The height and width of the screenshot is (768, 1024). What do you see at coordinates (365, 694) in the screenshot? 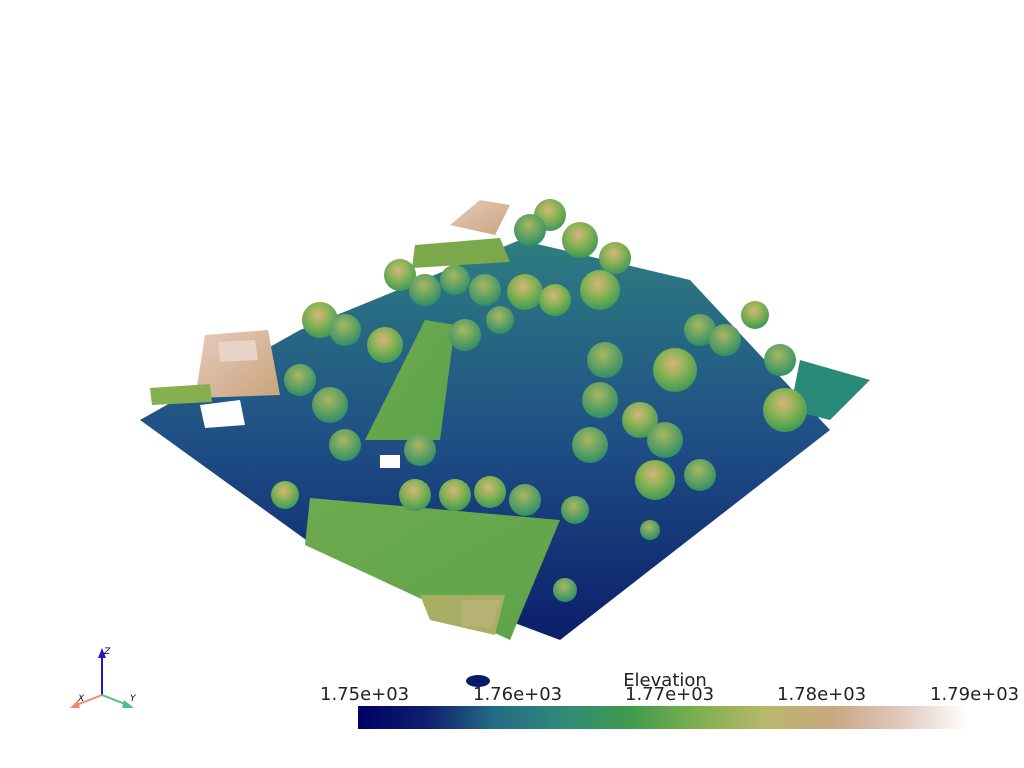
I see `scalar-bar-tick-0: 1.75e+03` at bounding box center [365, 694].